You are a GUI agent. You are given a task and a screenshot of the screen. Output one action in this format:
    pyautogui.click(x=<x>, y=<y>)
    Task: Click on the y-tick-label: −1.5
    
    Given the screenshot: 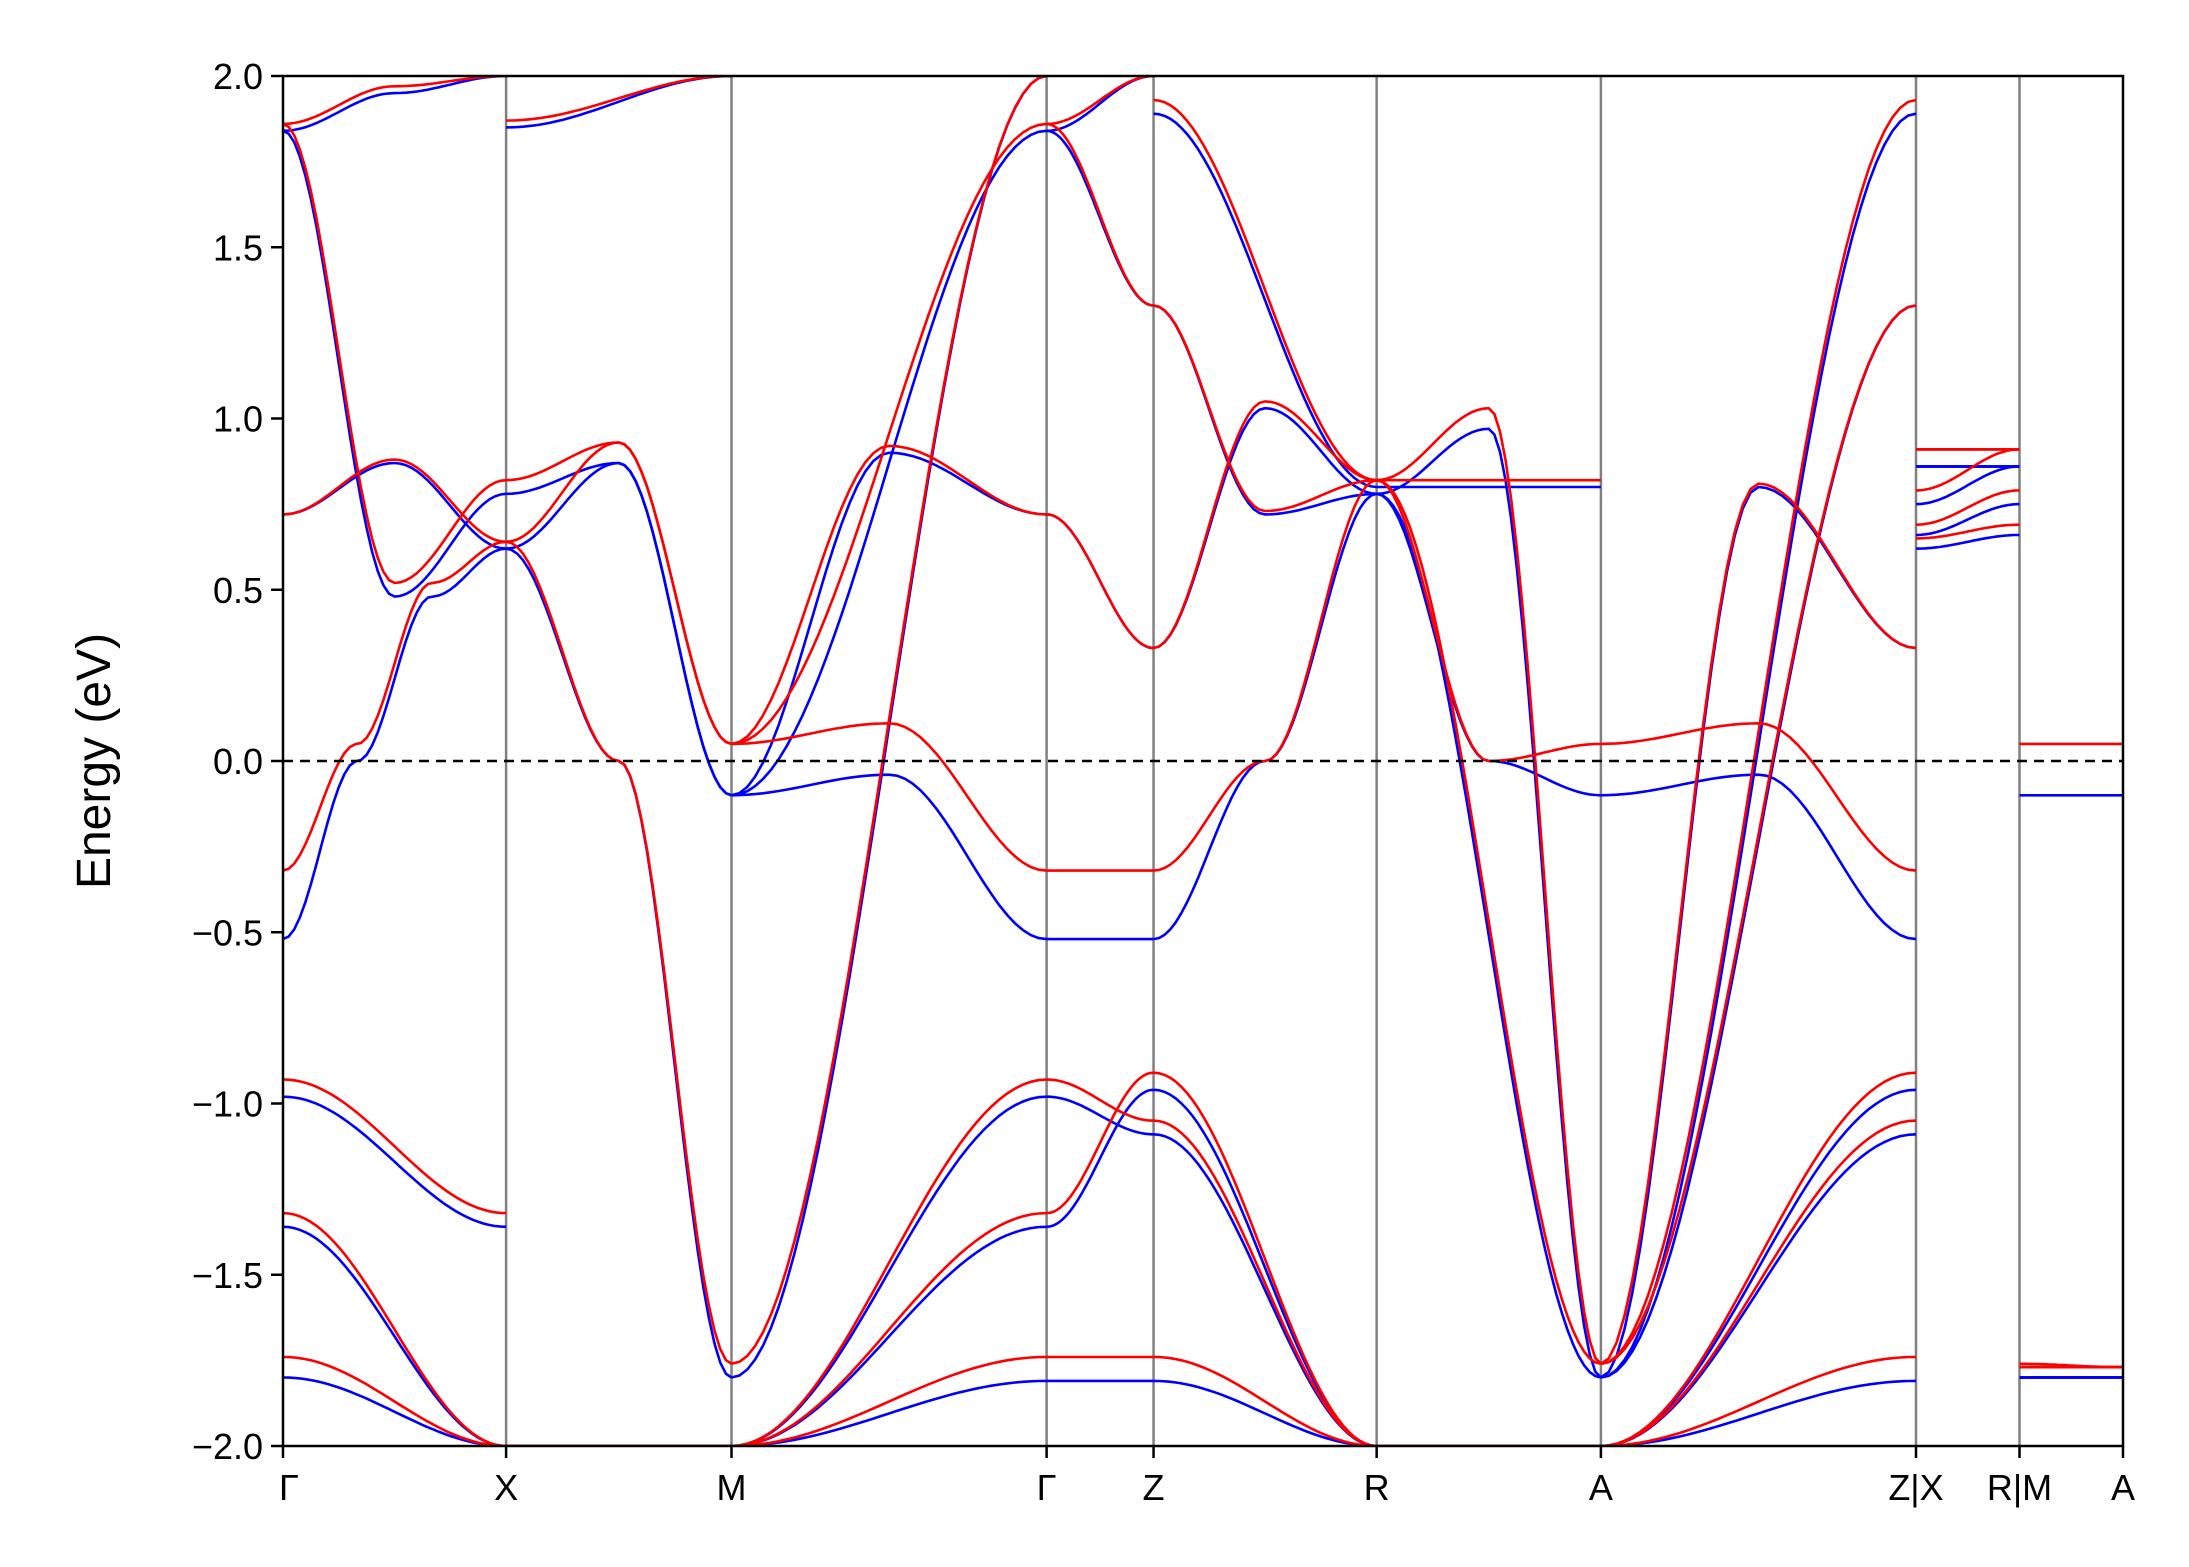 What is the action you would take?
    pyautogui.click(x=227, y=1275)
    